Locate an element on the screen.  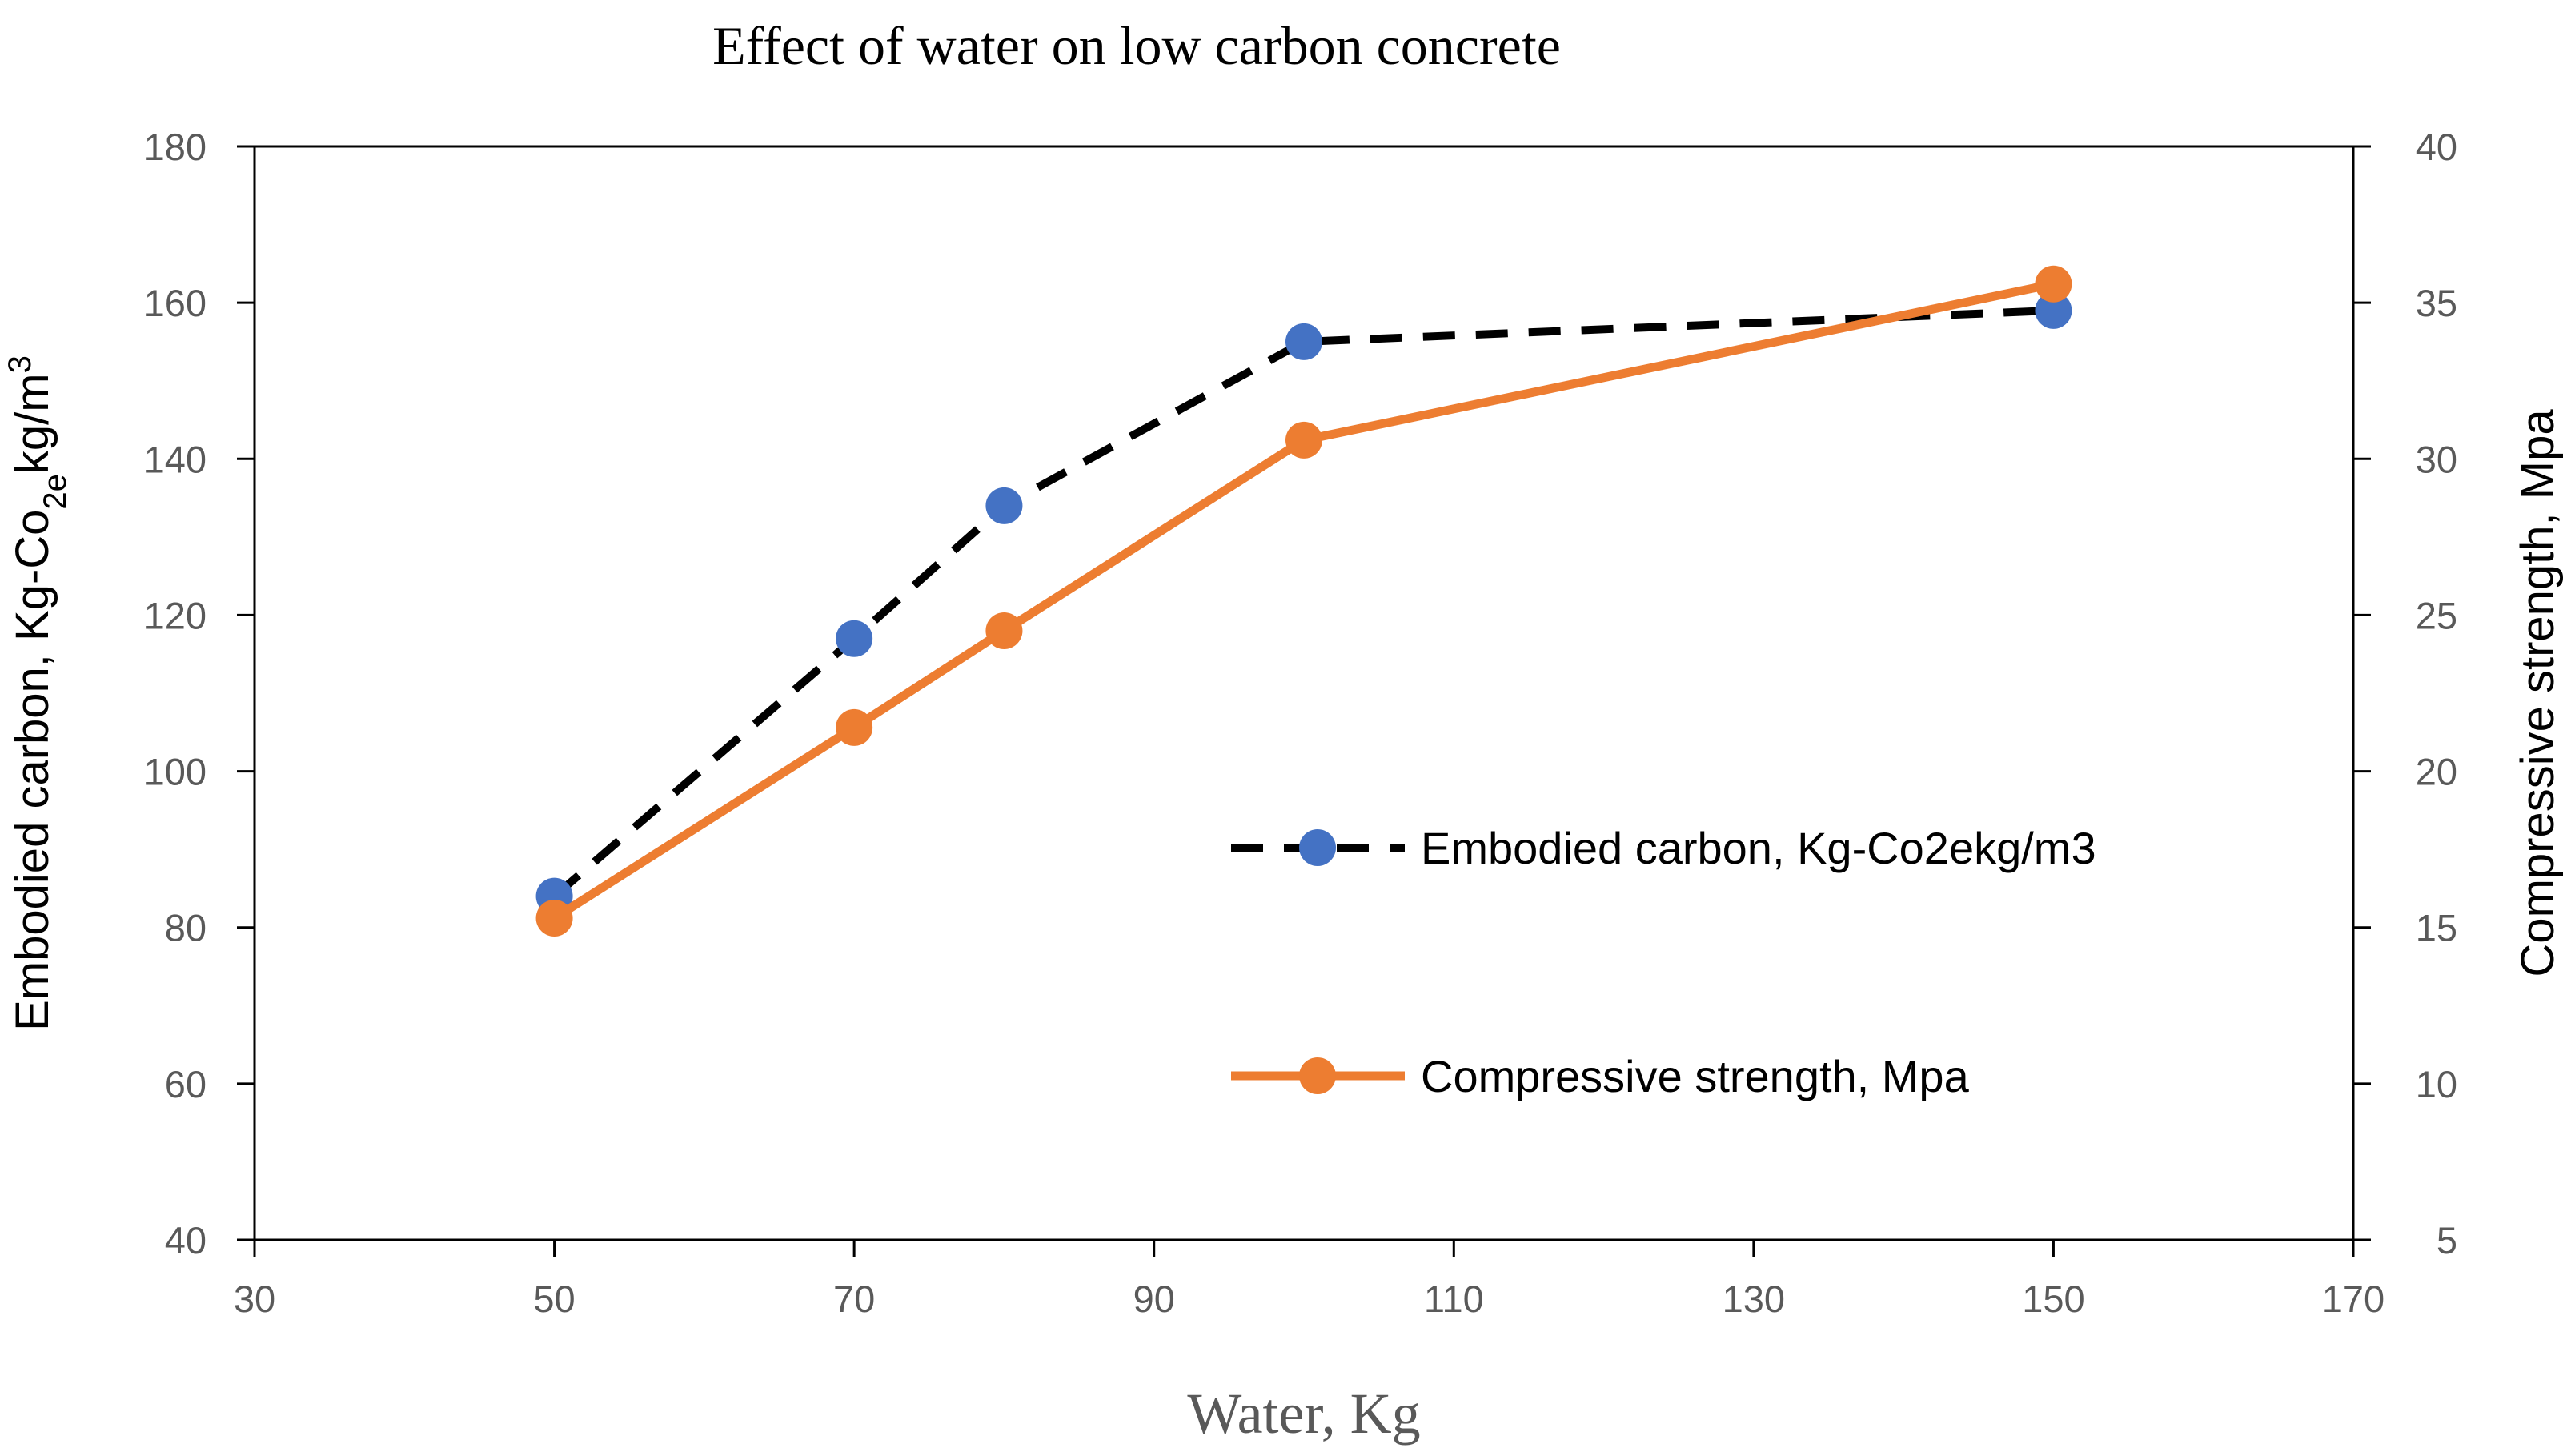
x-axis-label: Water, Kg is located at coordinates (1303, 1414).